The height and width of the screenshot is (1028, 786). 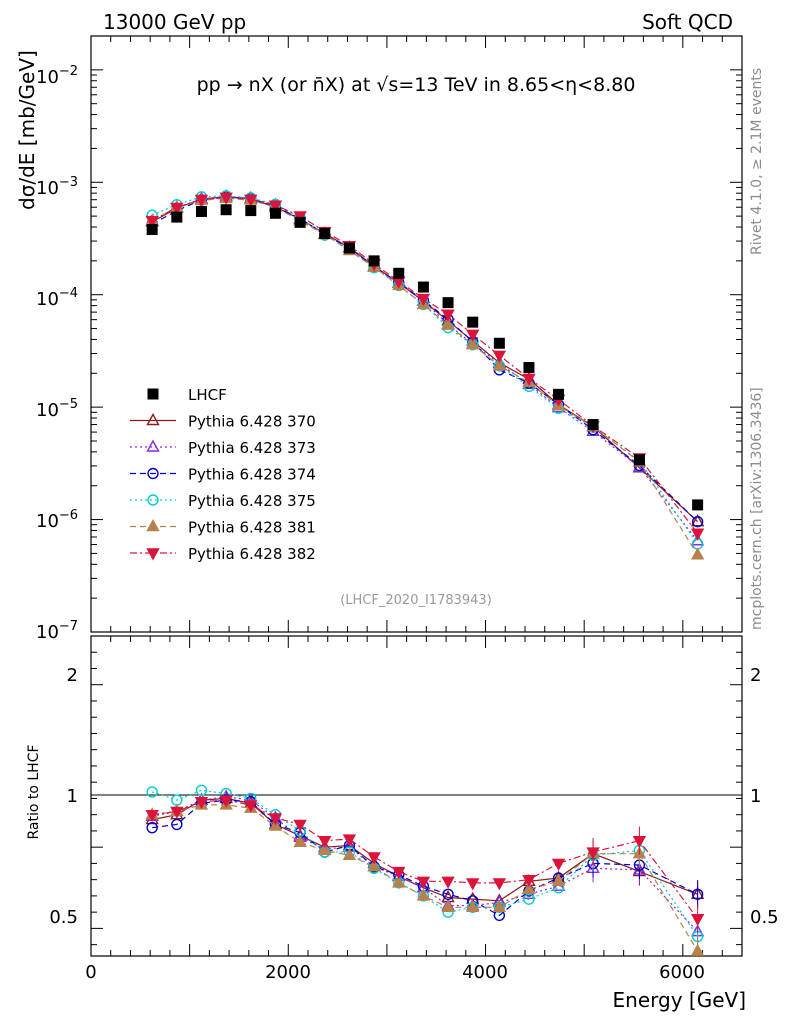 What do you see at coordinates (252, 554) in the screenshot?
I see `legend-label: Pythia 6.428 382` at bounding box center [252, 554].